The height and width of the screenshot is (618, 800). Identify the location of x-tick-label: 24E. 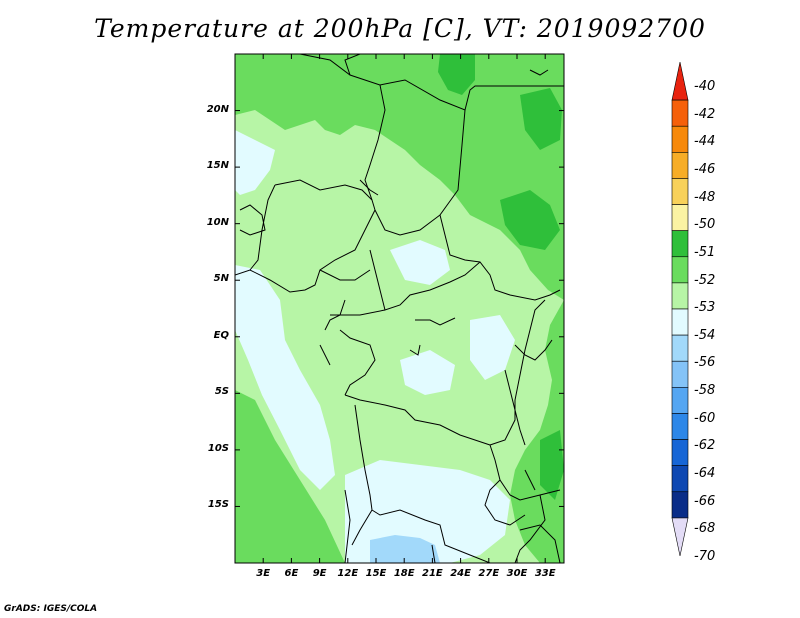
(460, 573).